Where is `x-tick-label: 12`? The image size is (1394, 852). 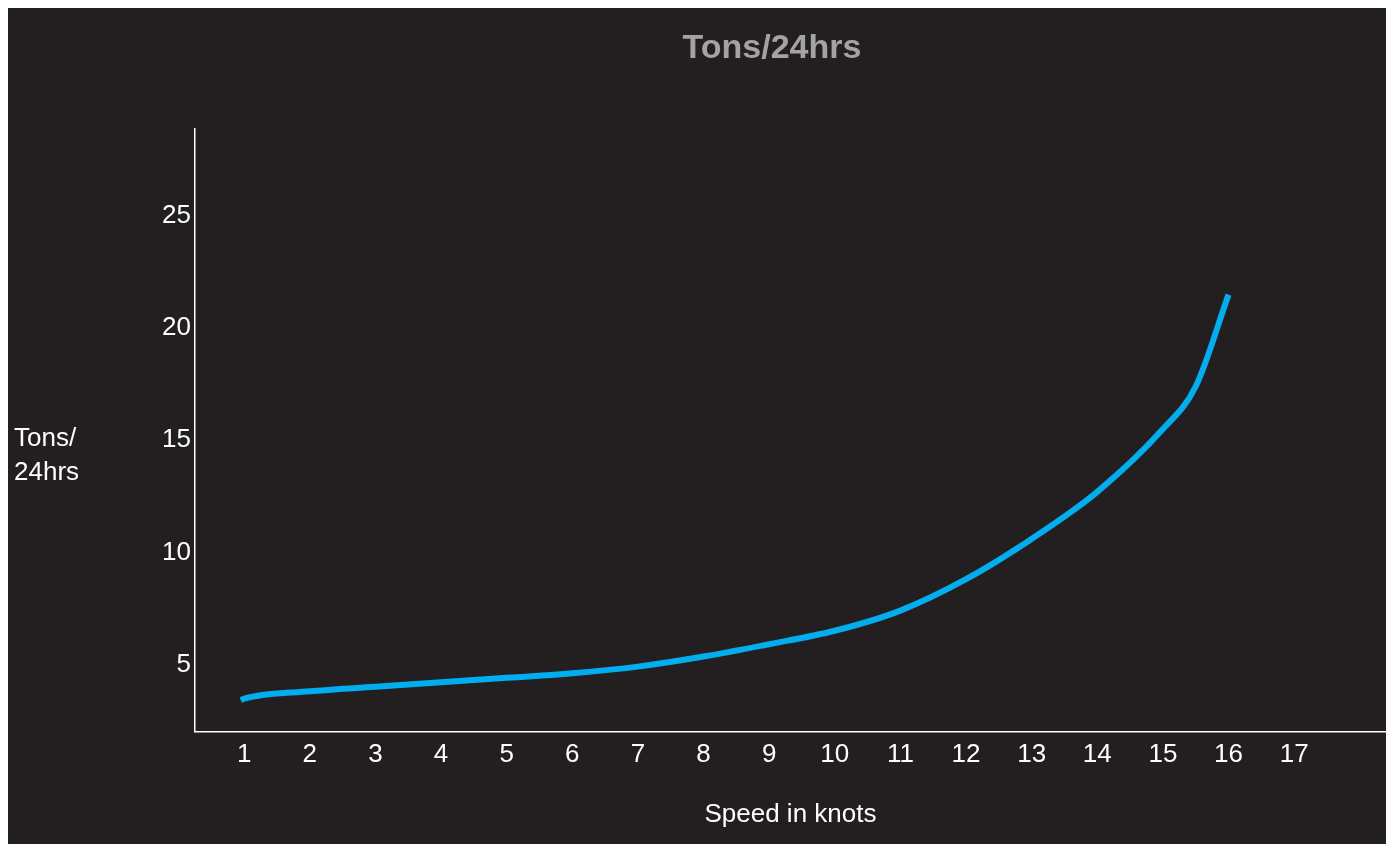 x-tick-label: 12 is located at coordinates (966, 753).